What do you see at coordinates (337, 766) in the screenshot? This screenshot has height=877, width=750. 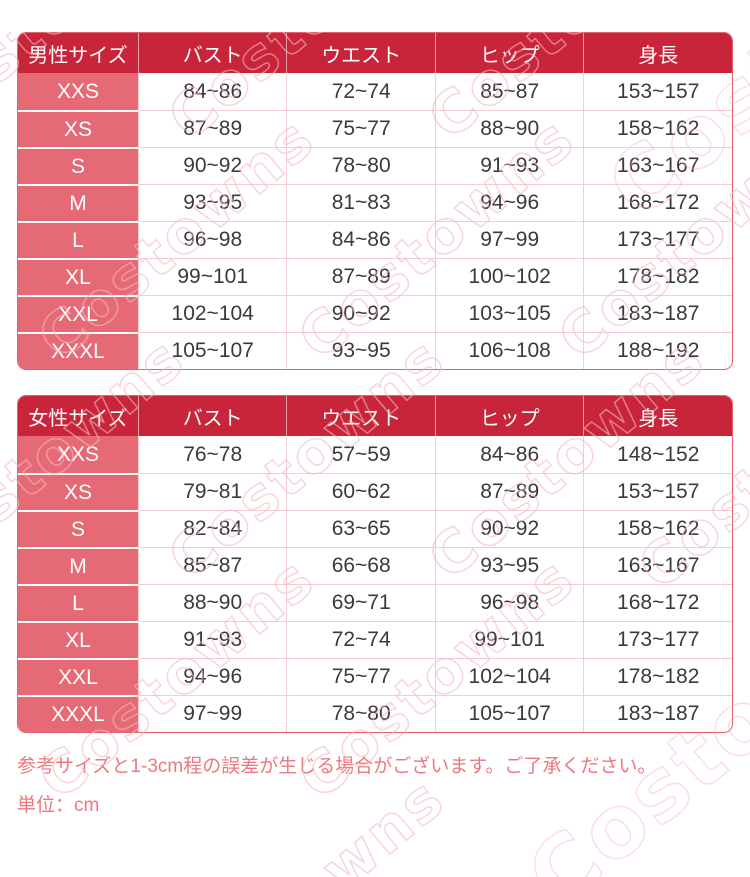 I see `size-tolerance-note: 参考サイズと1-3cm程の誤差が生じる場合がございます。ご了承ください。` at bounding box center [337, 766].